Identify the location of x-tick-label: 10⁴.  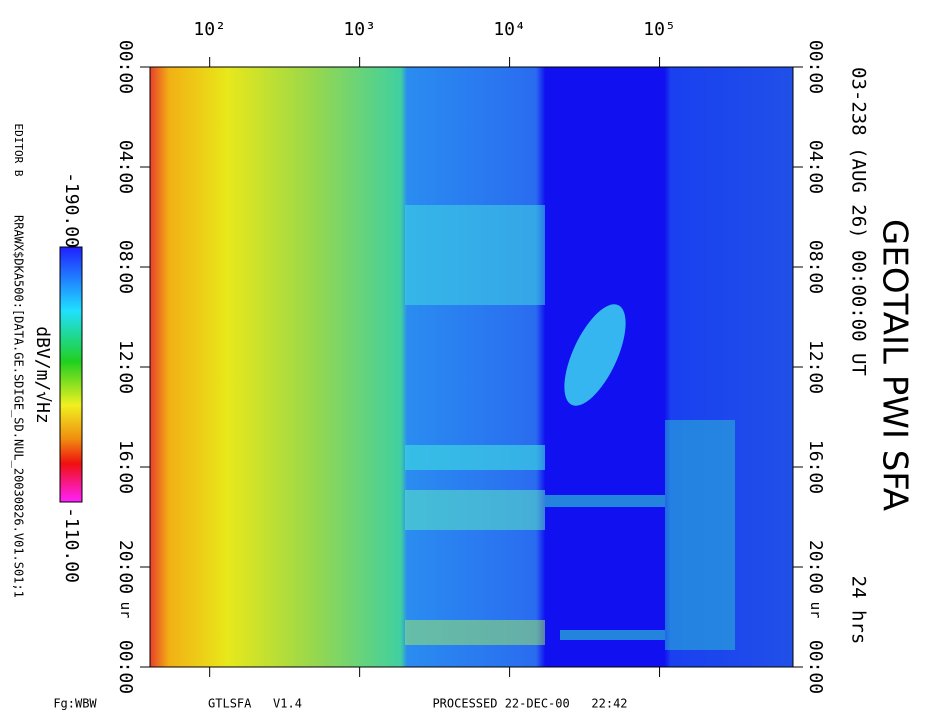
(509, 29).